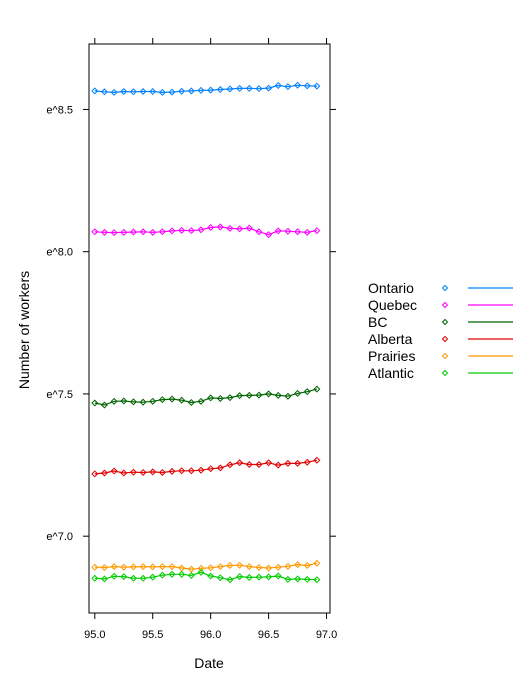 The height and width of the screenshot is (691, 530). Describe the element at coordinates (205, 576) in the screenshot. I see `series-line-atlantic` at that location.